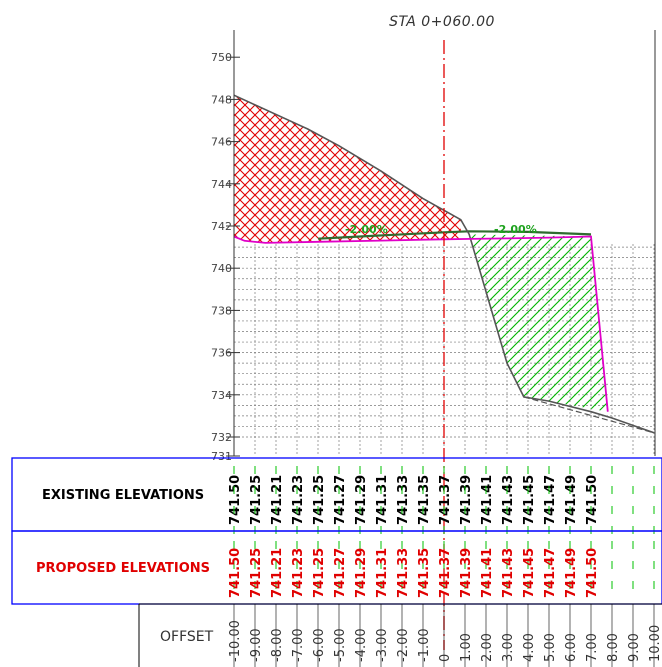 Image resolution: width=662 pixels, height=667 pixels. Describe the element at coordinates (221, 456) in the screenshot. I see `y-tick-label: 731` at that location.